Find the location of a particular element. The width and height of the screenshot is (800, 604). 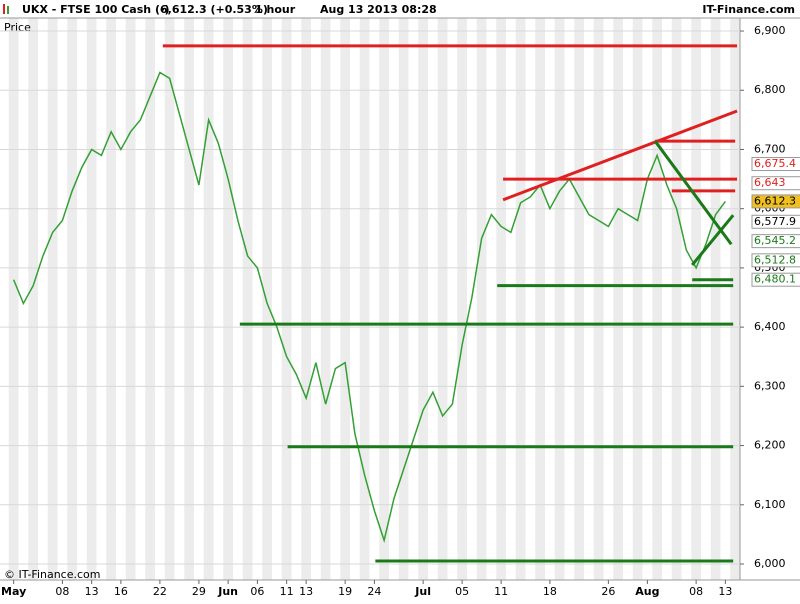

price-label: 6,675.4 is located at coordinates (775, 163).